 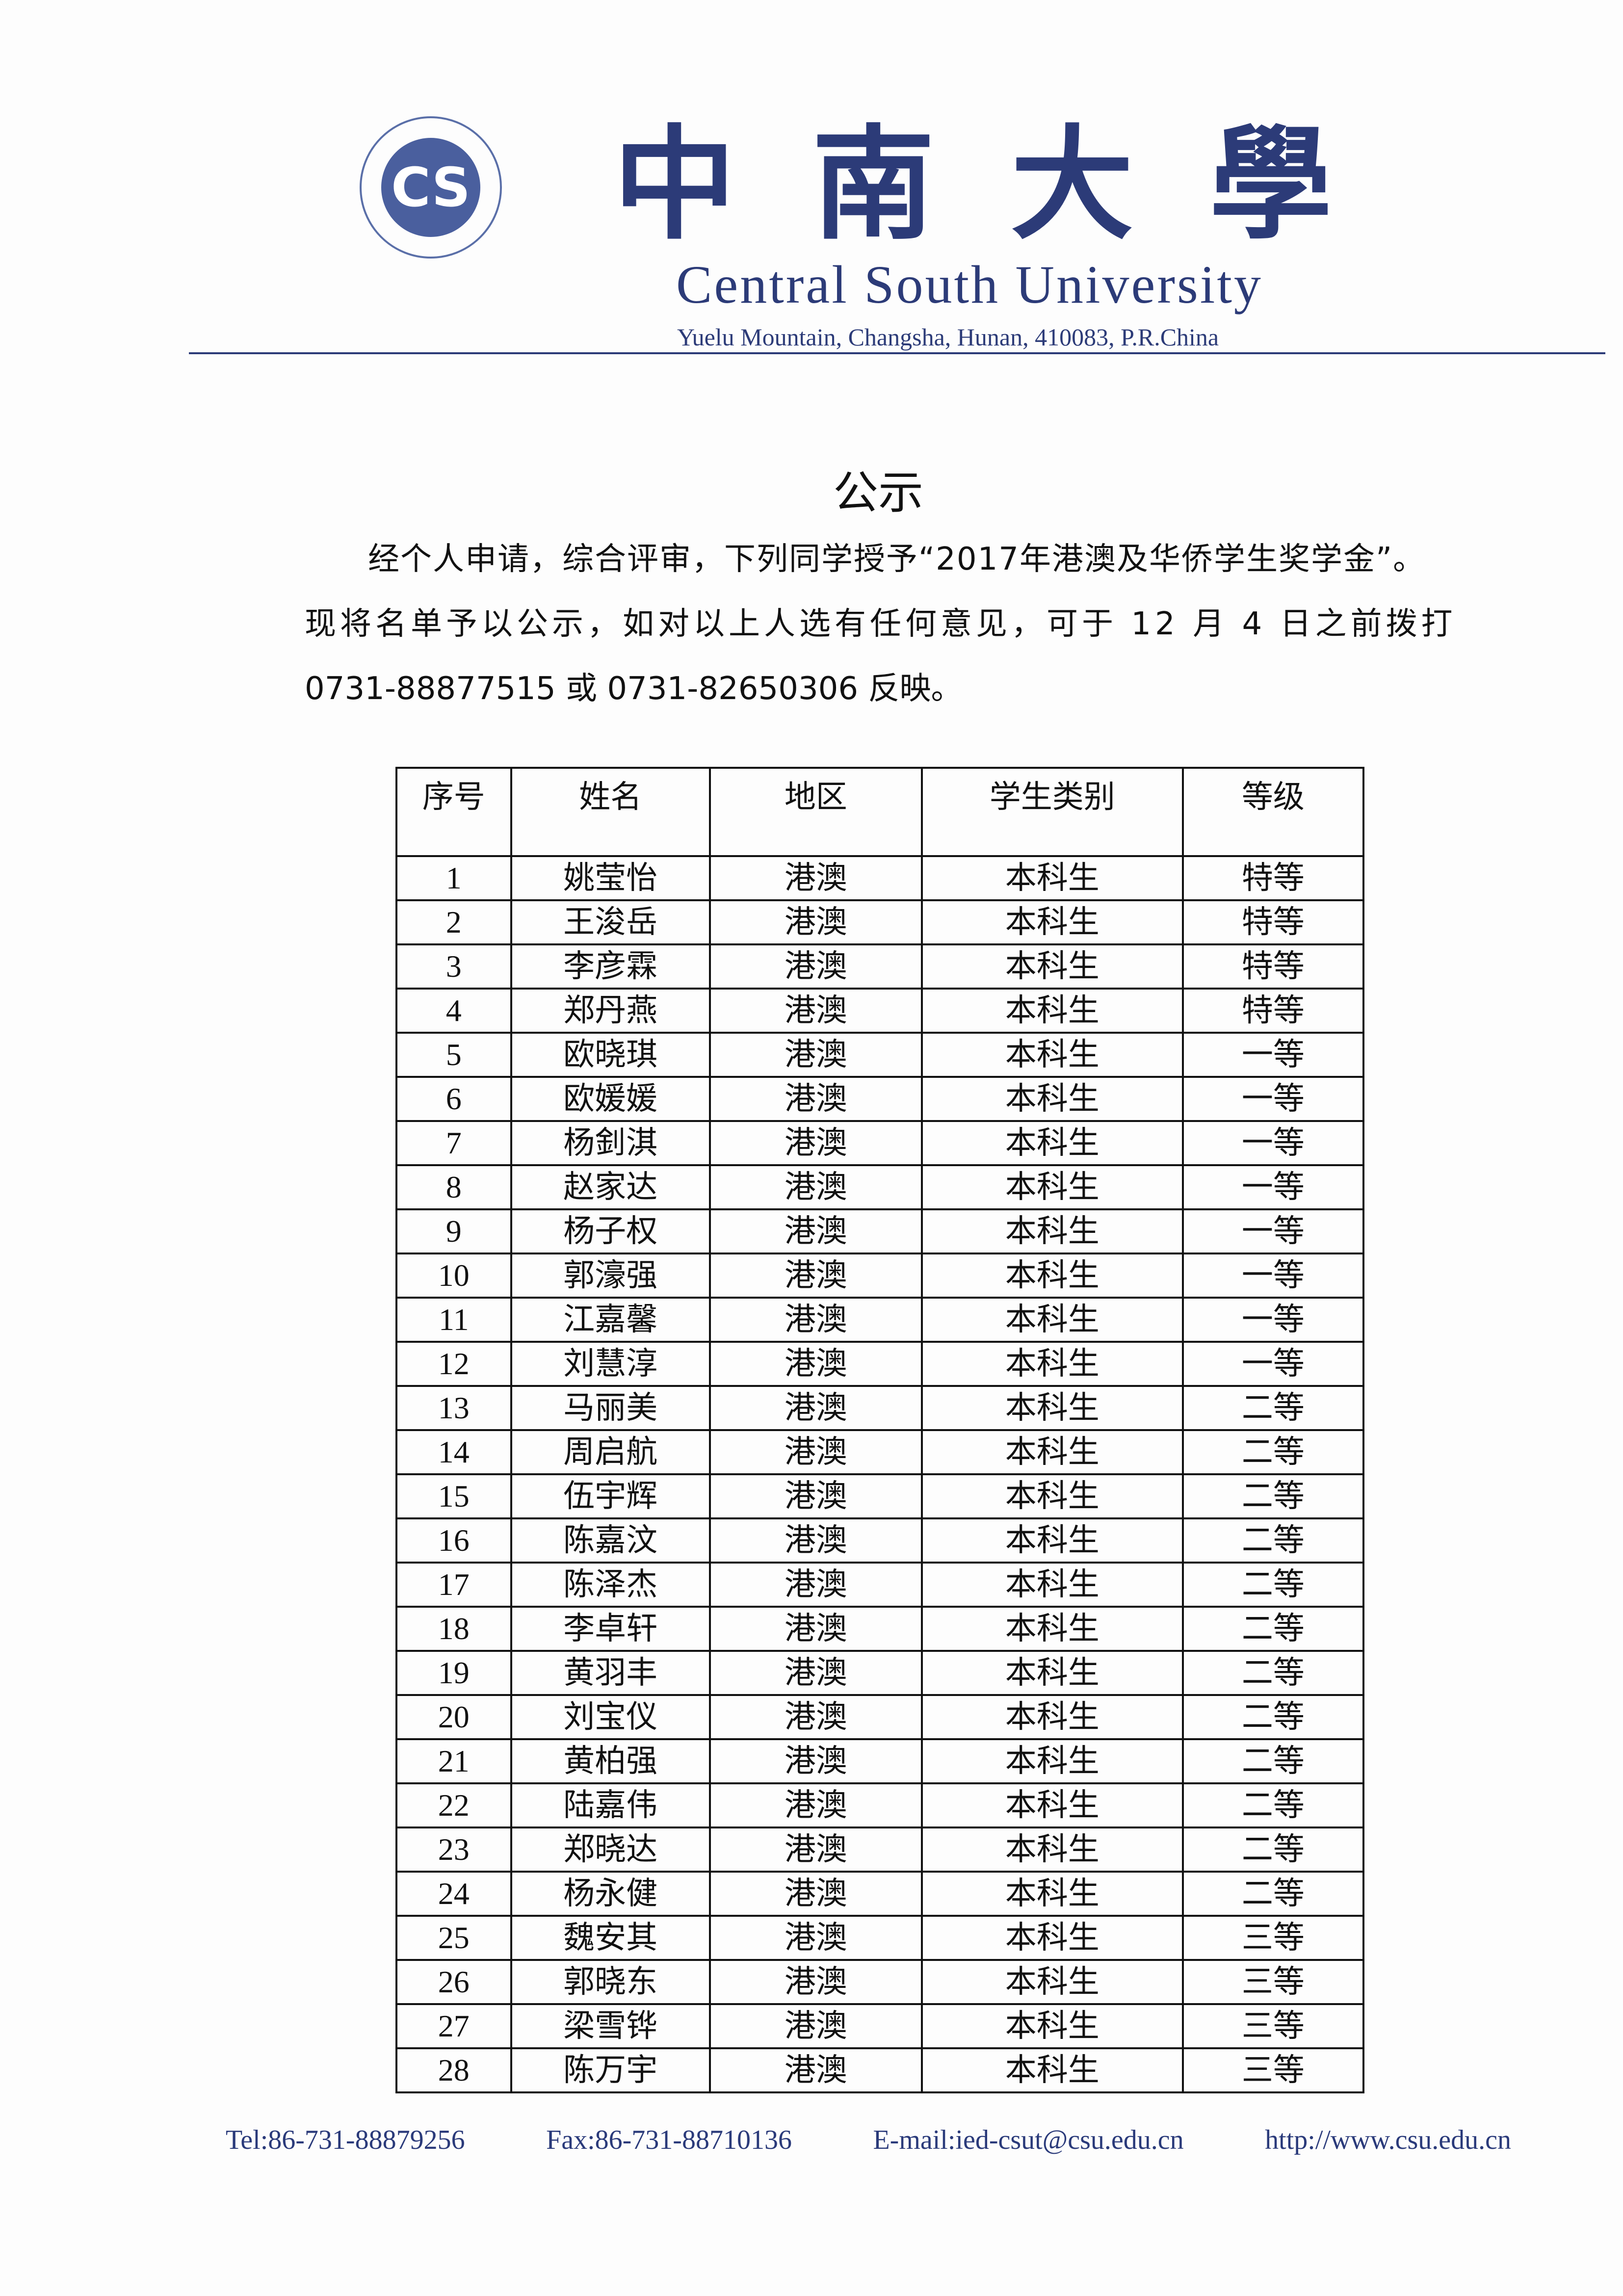 I want to click on cell-index: 19, so click(x=453, y=1673).